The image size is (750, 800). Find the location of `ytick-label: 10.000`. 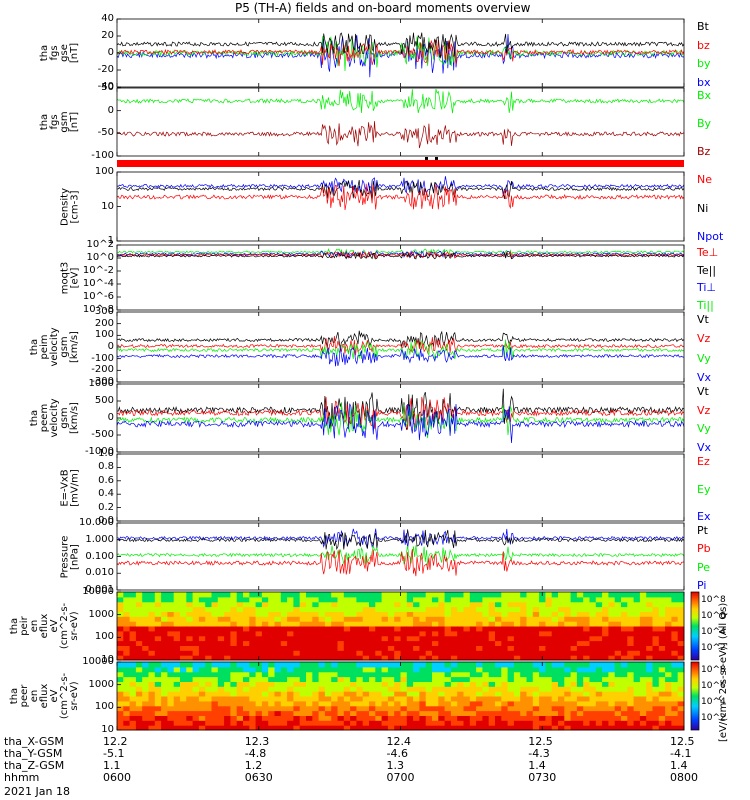

ytick-label: 10.000 is located at coordinates (96, 522).